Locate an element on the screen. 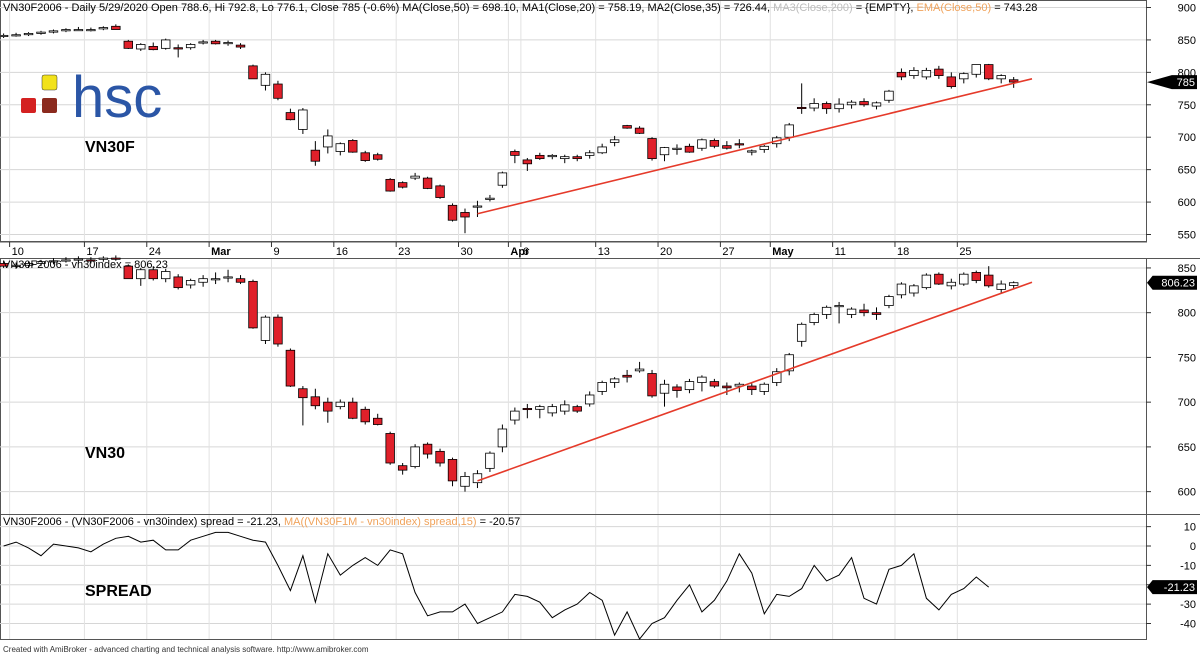 The image size is (1200, 656). date-tick-label: 17 is located at coordinates (92, 252).